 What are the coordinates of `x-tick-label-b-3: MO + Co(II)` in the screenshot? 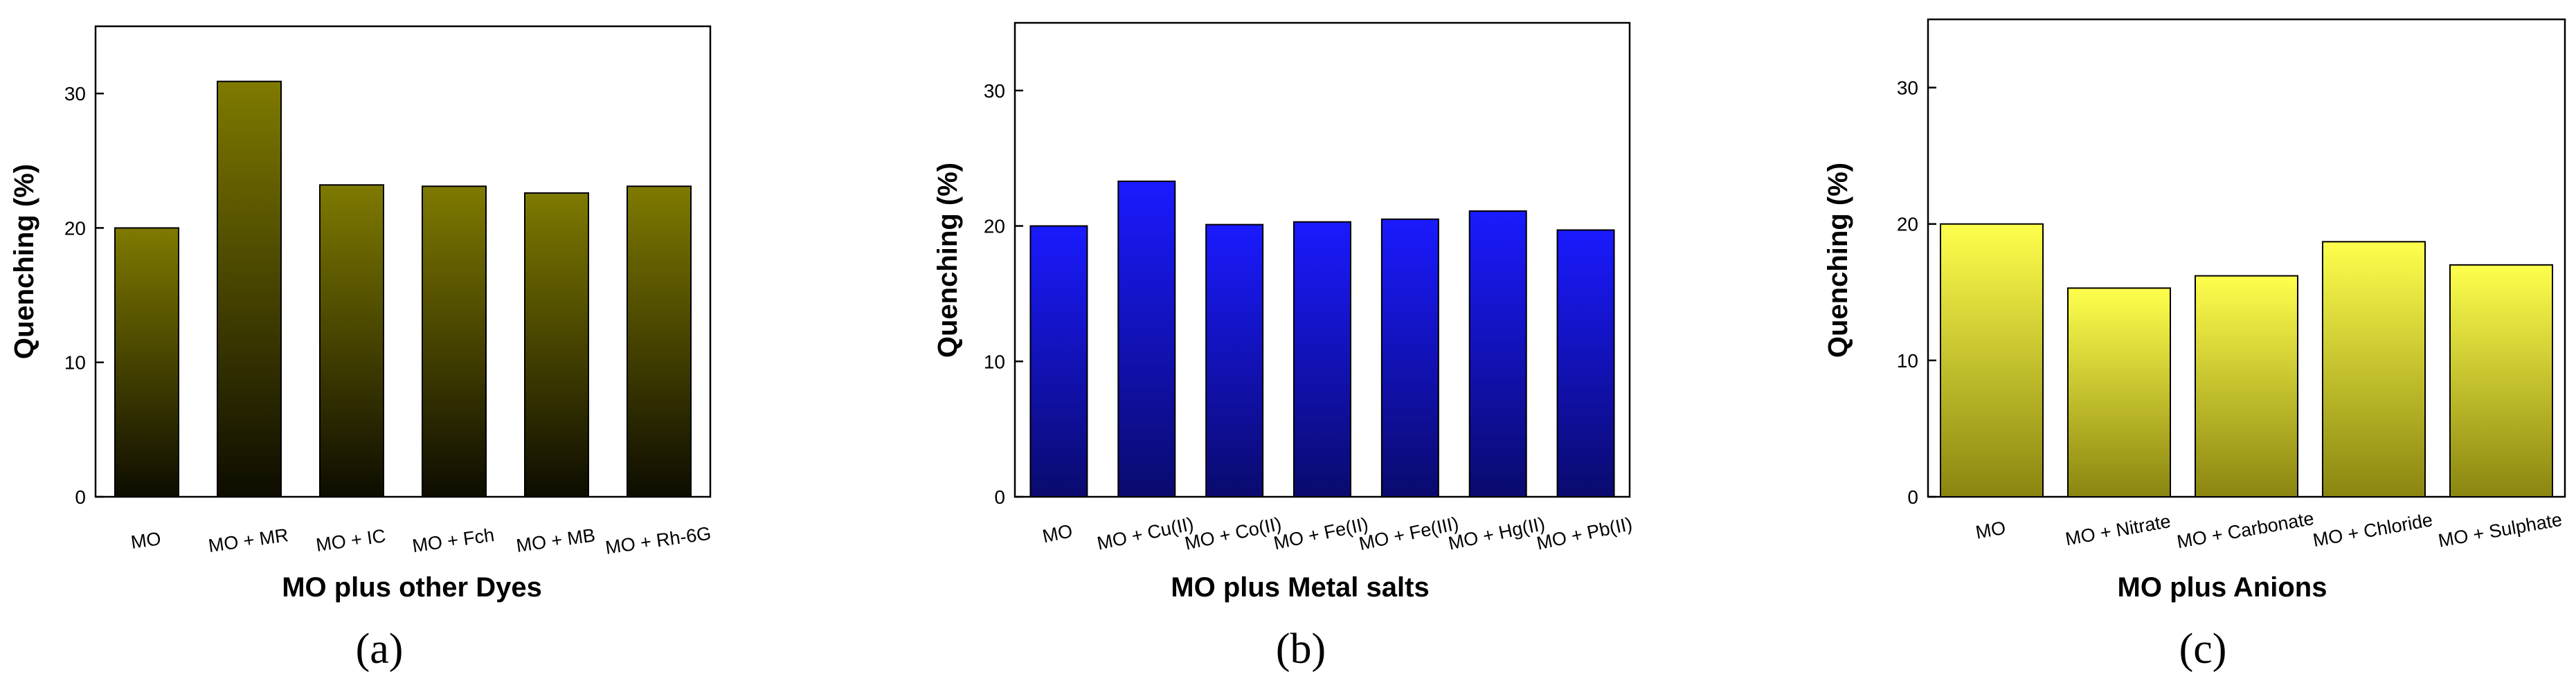 It's located at (1233, 533).